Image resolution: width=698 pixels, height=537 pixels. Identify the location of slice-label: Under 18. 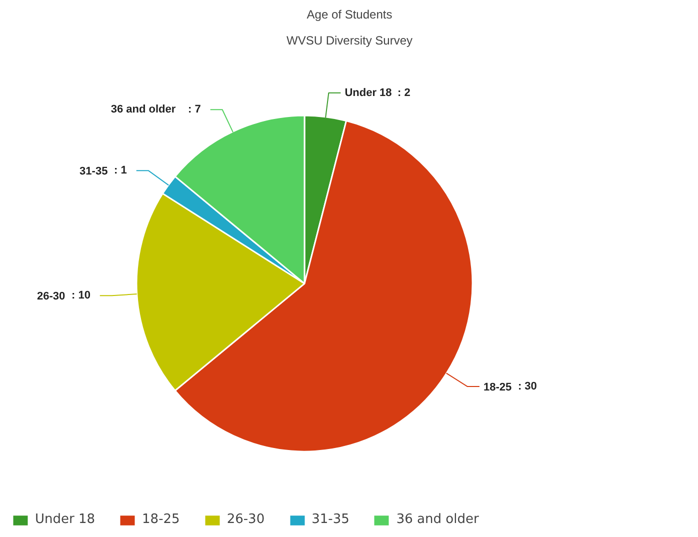
(368, 92).